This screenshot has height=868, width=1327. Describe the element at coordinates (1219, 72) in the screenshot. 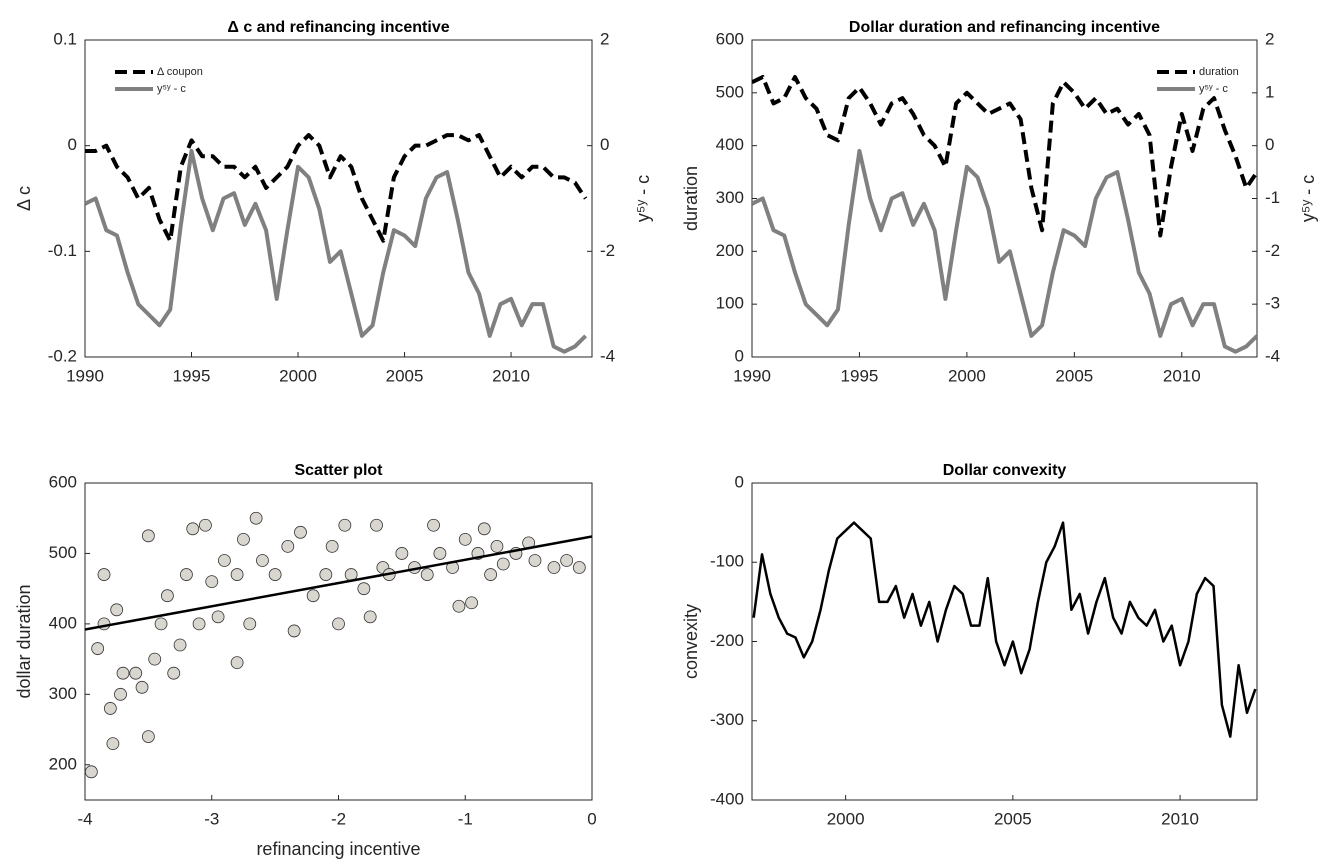

I see `legend-label: duration` at that location.